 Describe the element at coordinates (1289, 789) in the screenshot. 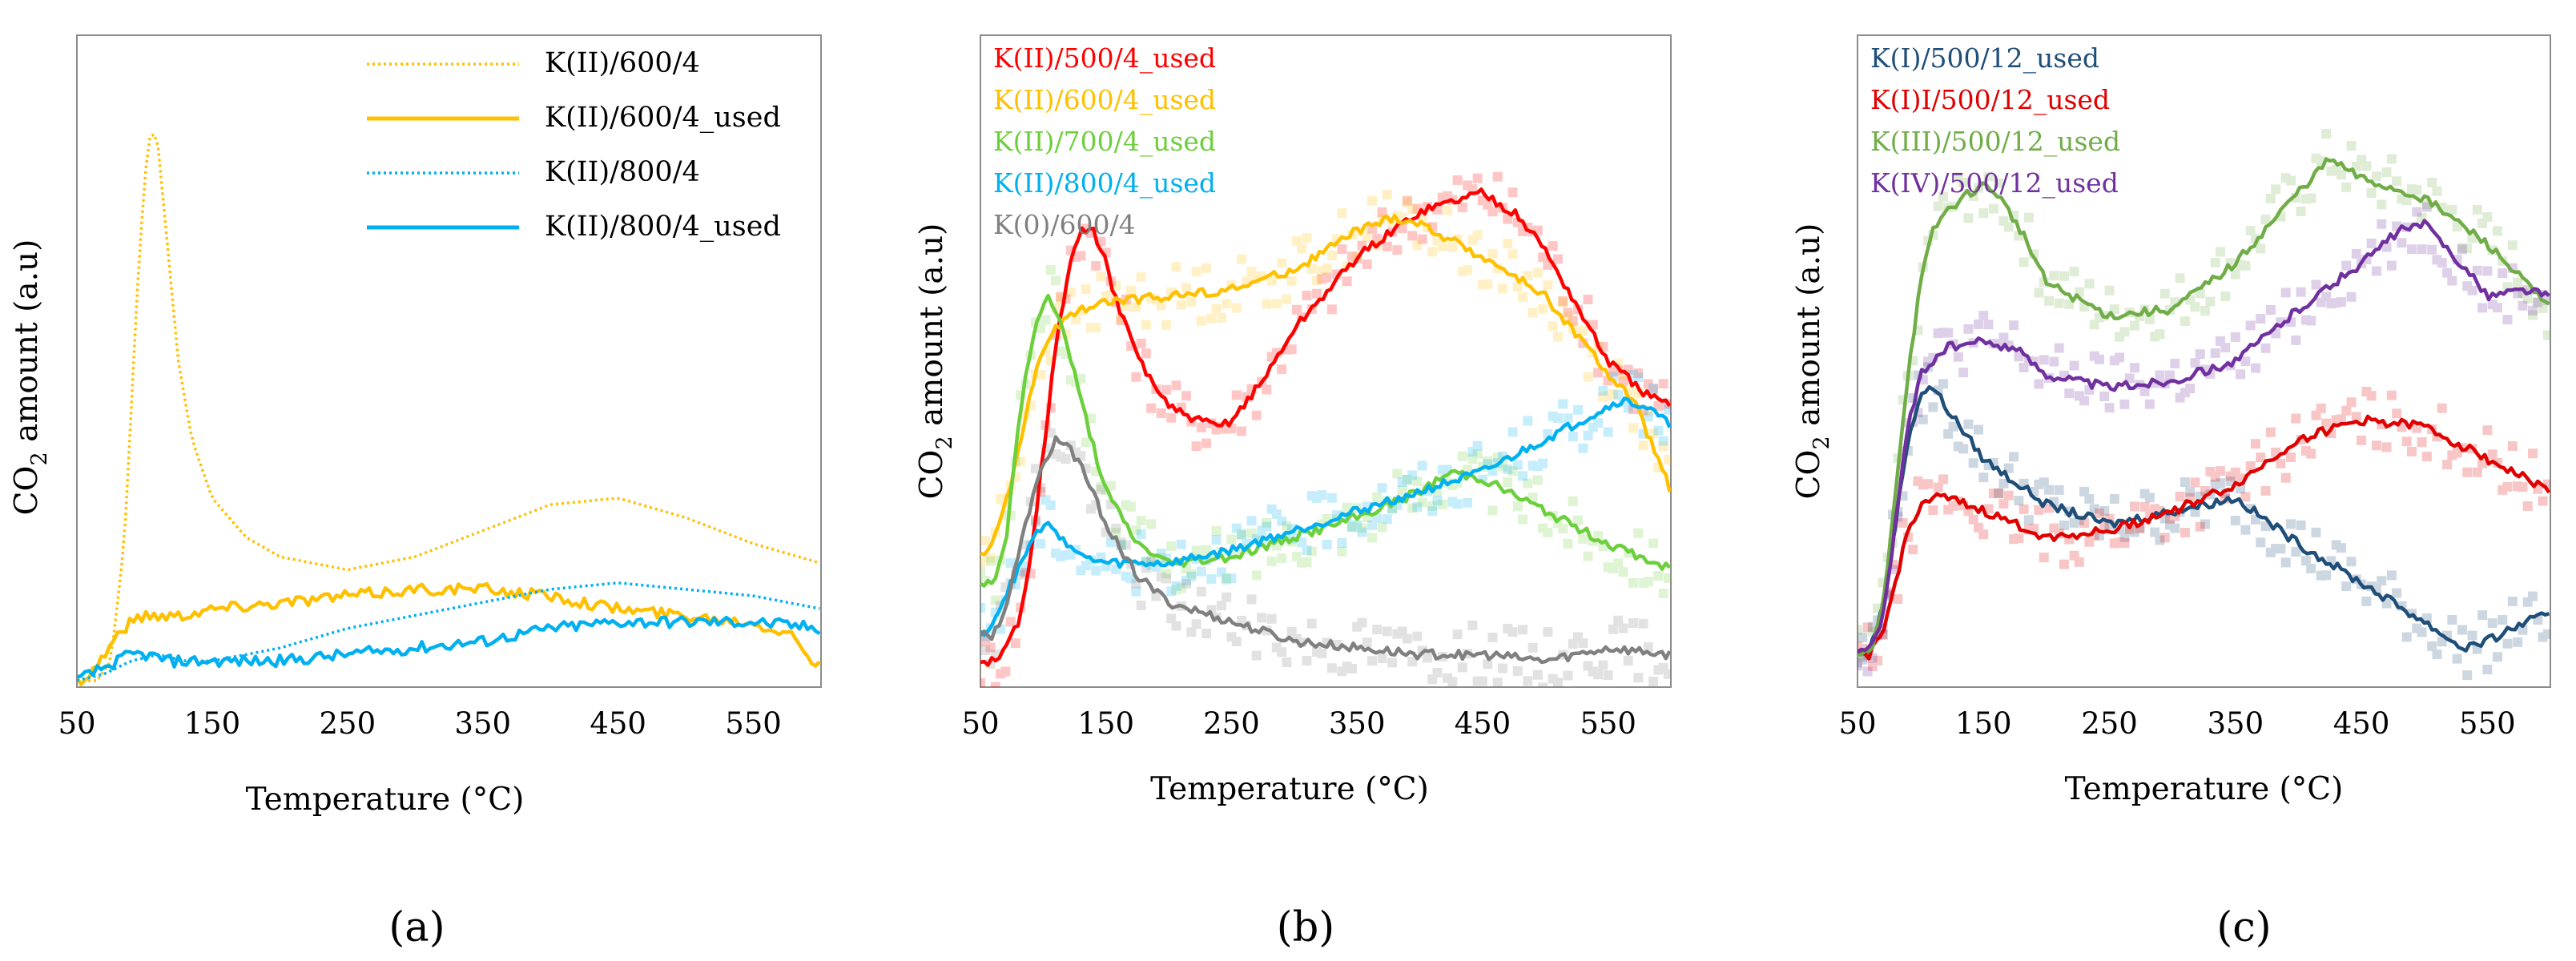

I see `x-axis-label: Temperature (°C)` at that location.